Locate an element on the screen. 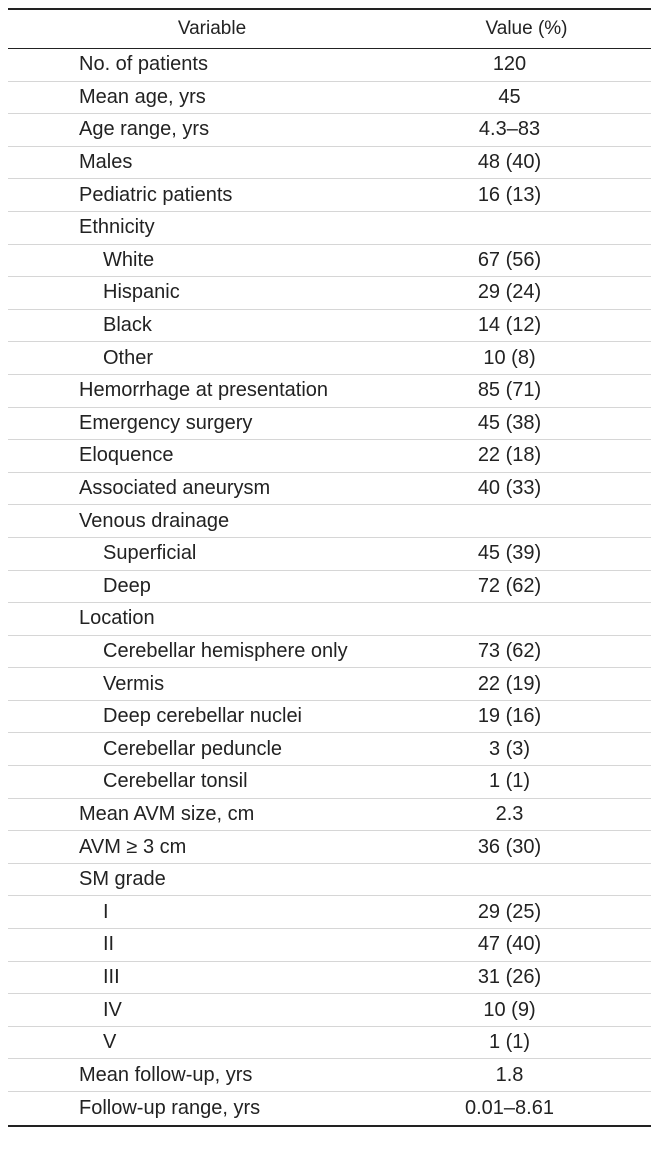  table-row: Cerebellar tonsil 1 (1) is located at coordinates (329, 782).